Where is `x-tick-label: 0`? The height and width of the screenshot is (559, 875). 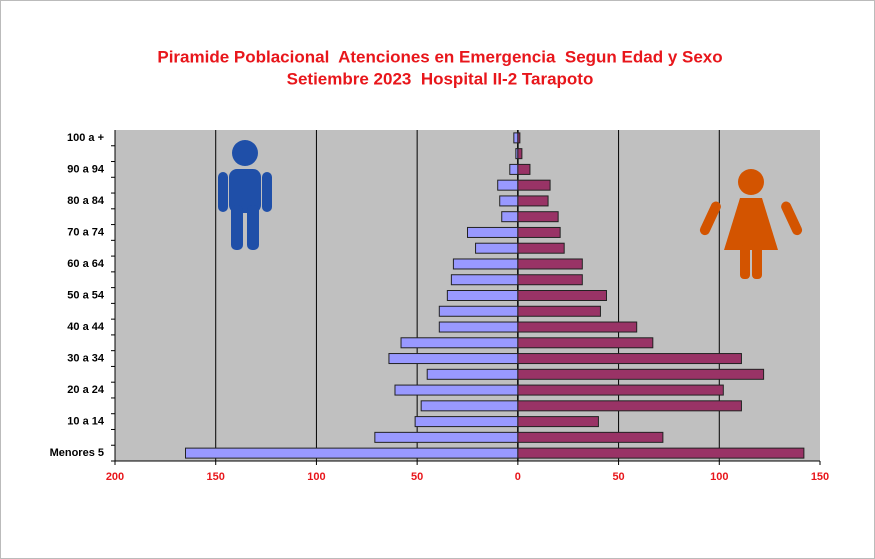 x-tick-label: 0 is located at coordinates (518, 477).